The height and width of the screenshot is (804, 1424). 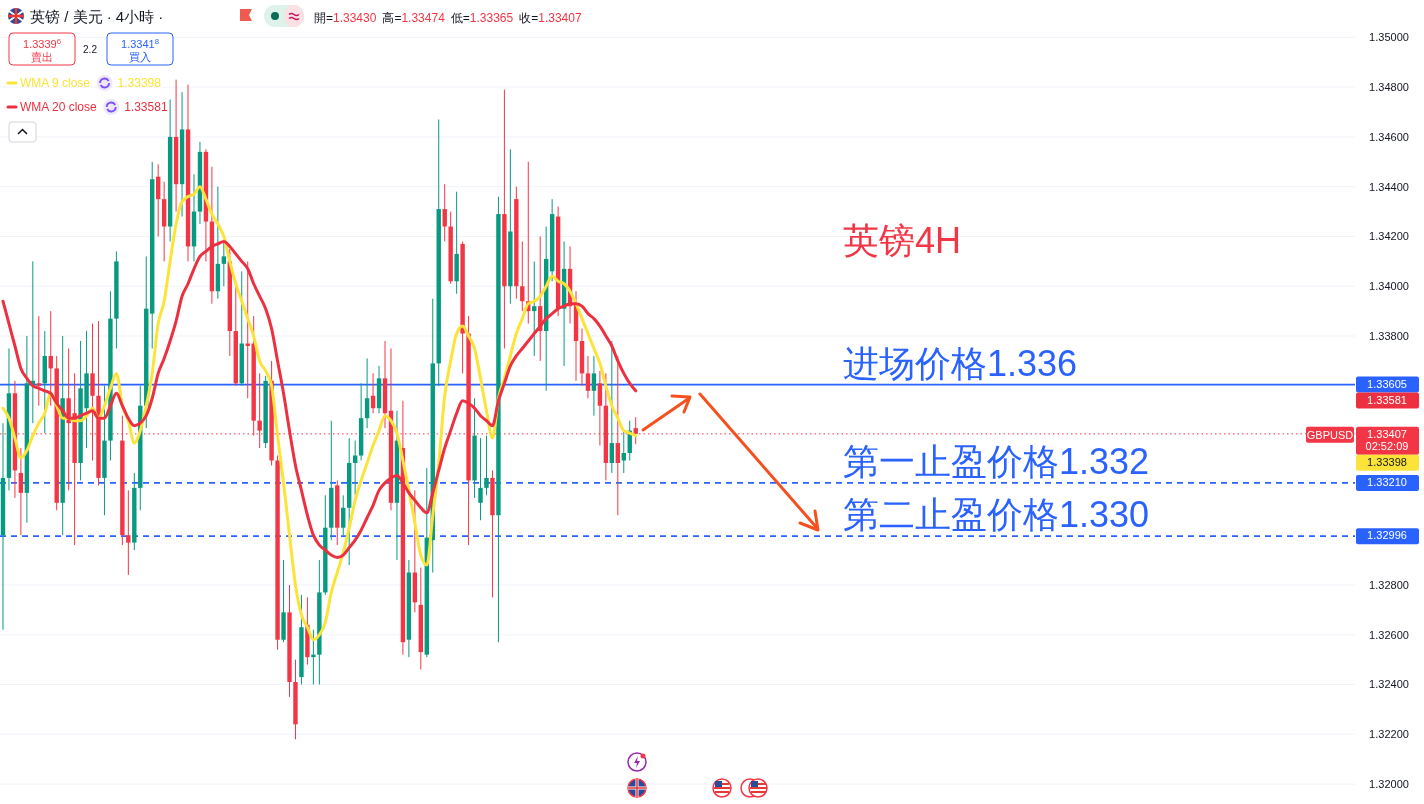 I want to click on annotation: 第一止盈价格1.332, so click(x=996, y=461).